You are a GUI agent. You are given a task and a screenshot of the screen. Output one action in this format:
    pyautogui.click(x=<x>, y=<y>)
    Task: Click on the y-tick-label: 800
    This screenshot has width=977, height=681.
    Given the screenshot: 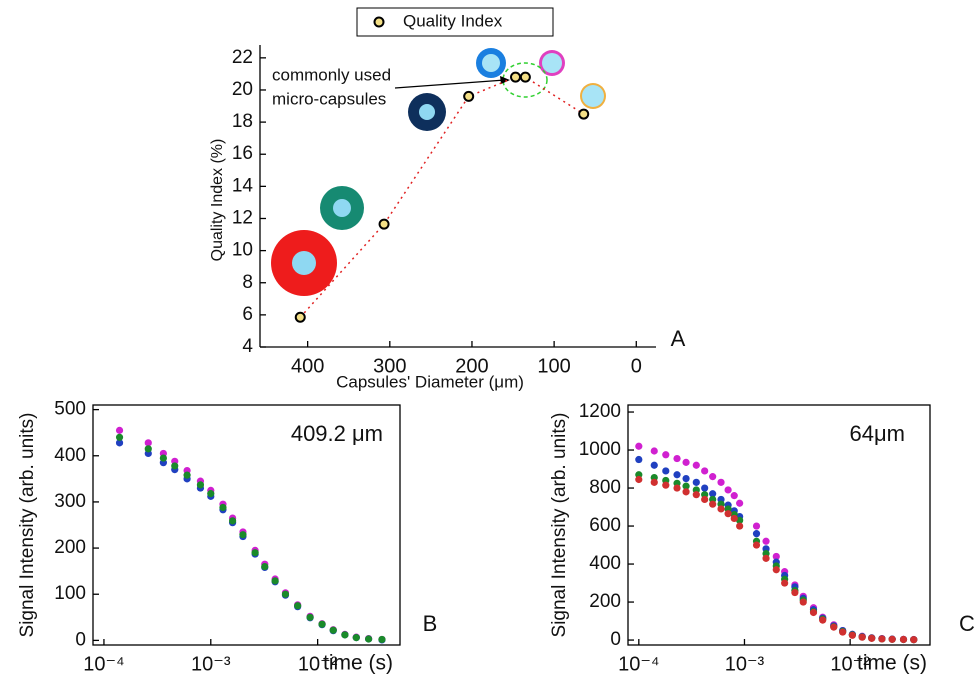 What is the action you would take?
    pyautogui.click(x=605, y=487)
    